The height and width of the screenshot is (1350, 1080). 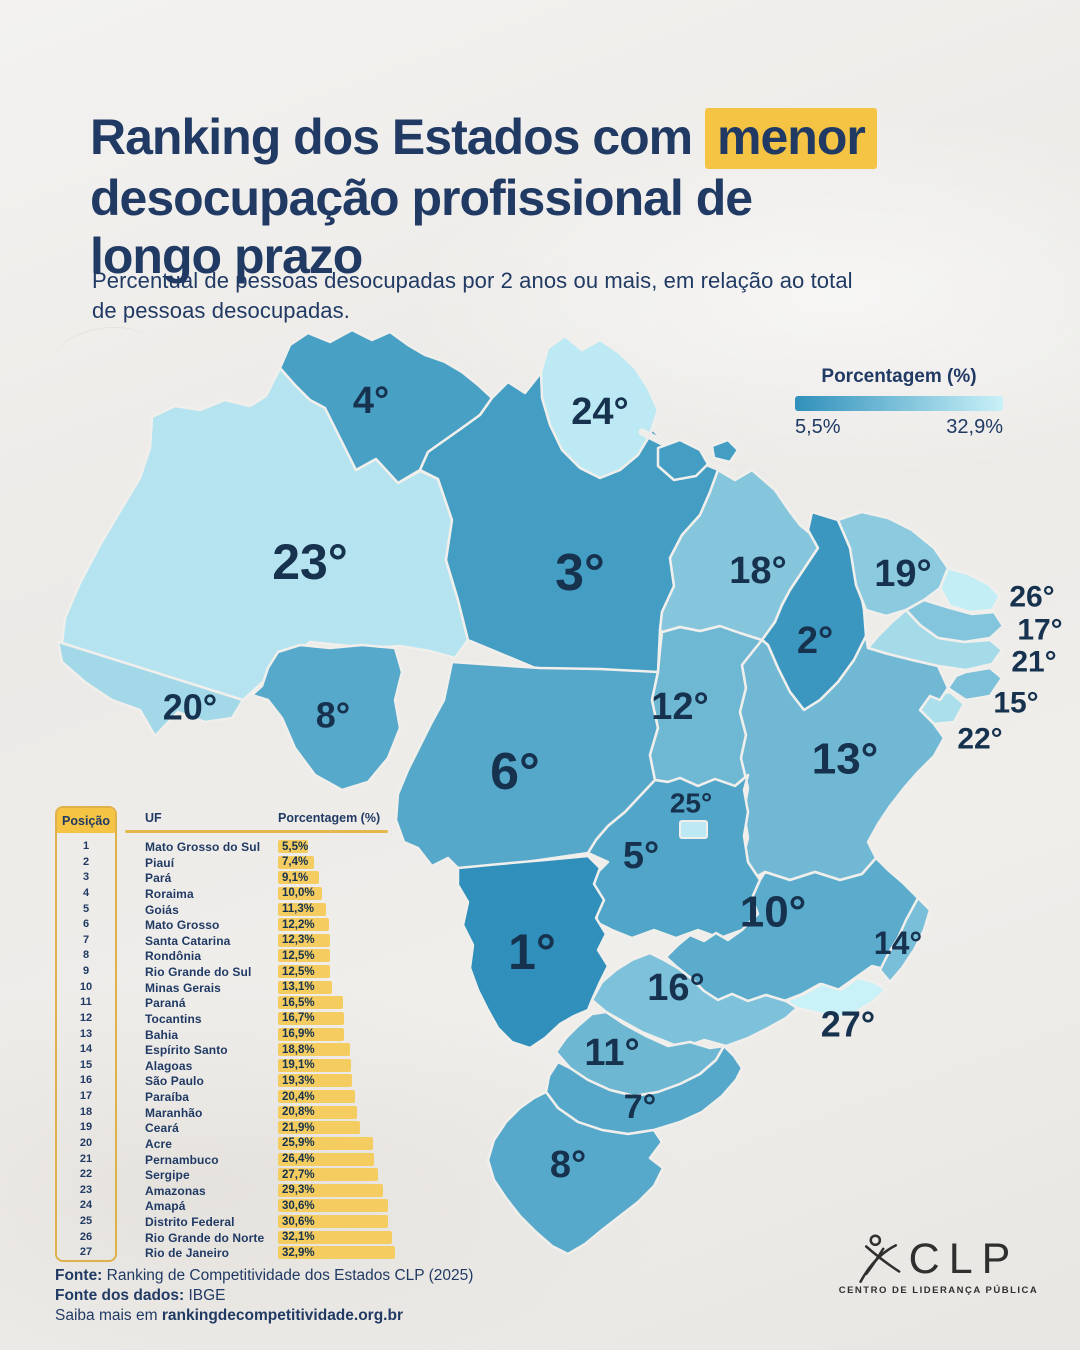 I want to click on pct-bar: 5,5%, so click(x=293, y=846).